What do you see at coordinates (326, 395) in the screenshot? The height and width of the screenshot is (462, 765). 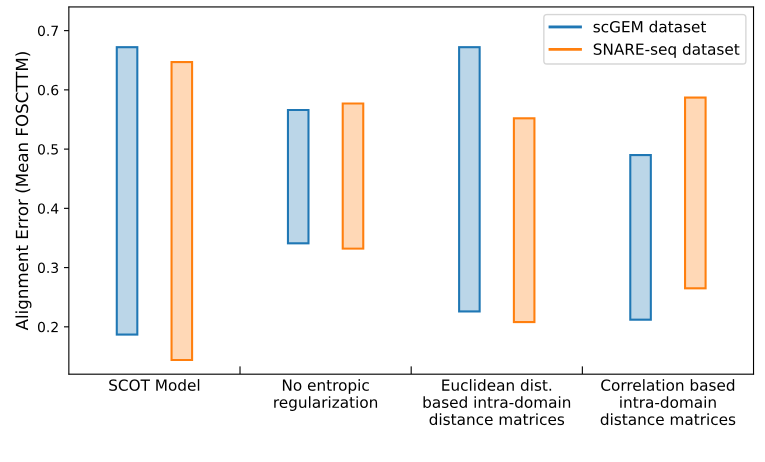 I see `x-tick-label: No entropic regularization` at bounding box center [326, 395].